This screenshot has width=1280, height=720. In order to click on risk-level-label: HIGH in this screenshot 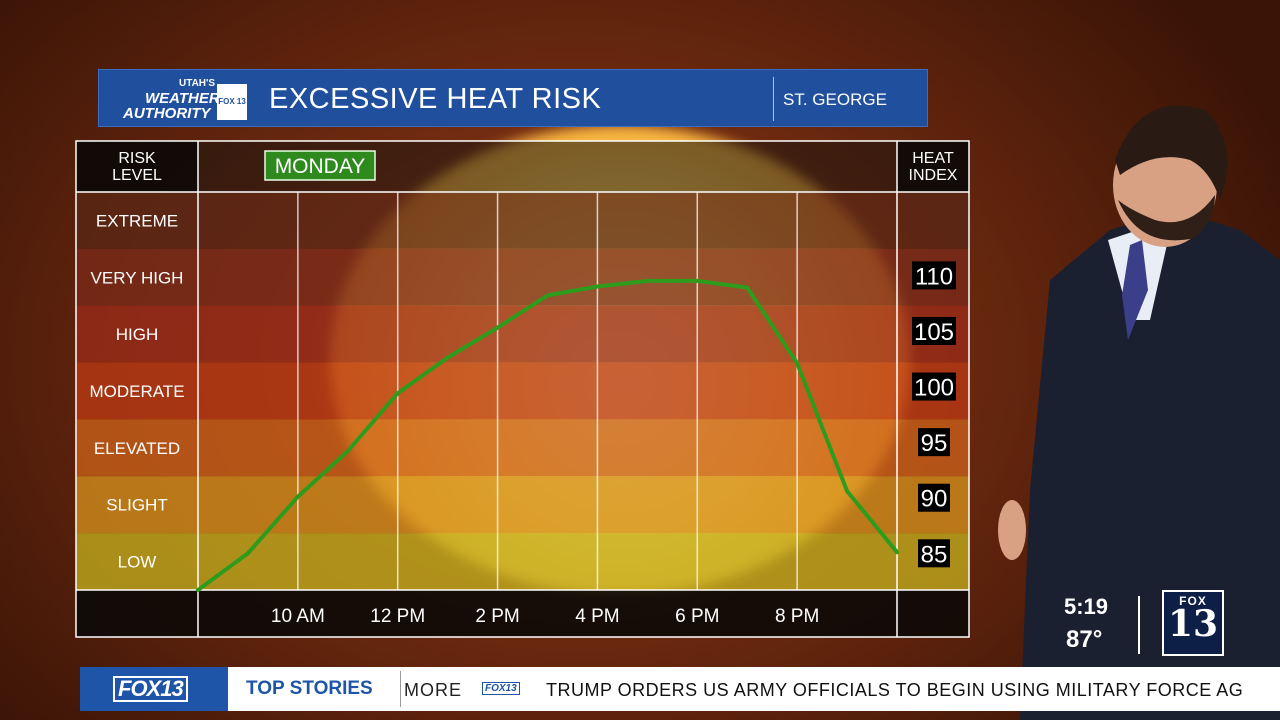, I will do `click(137, 334)`.